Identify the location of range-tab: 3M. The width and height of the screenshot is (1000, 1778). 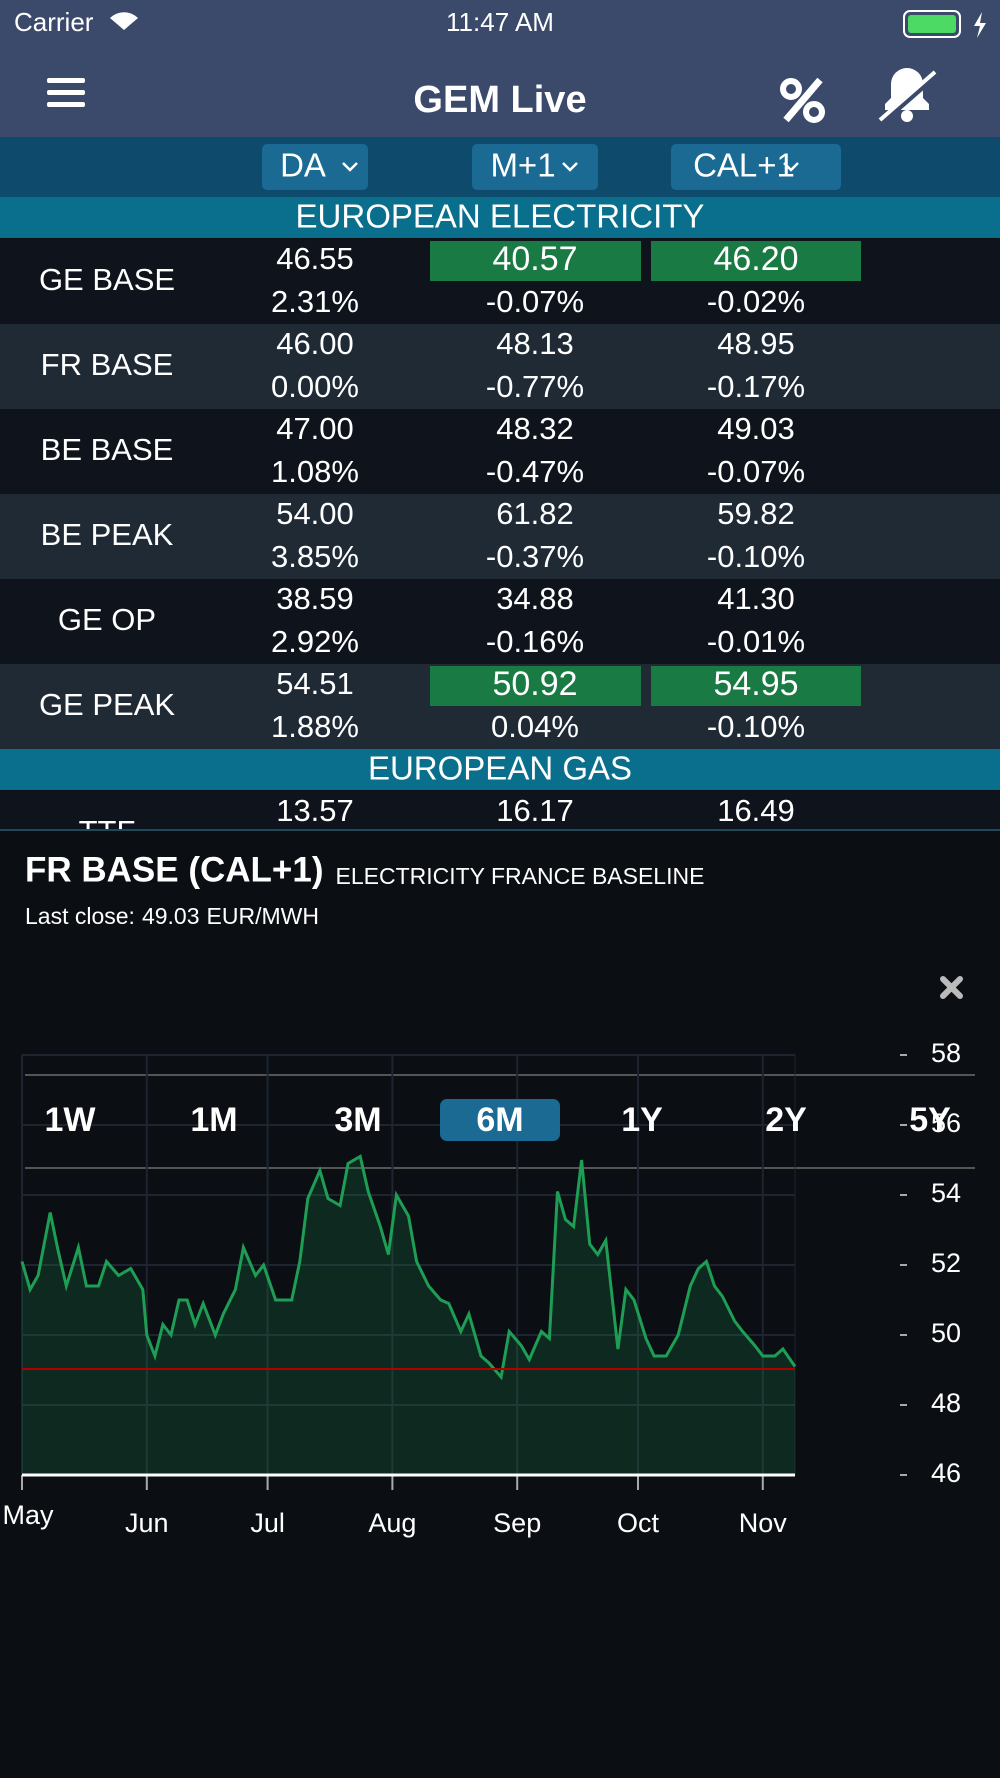
(357, 1120).